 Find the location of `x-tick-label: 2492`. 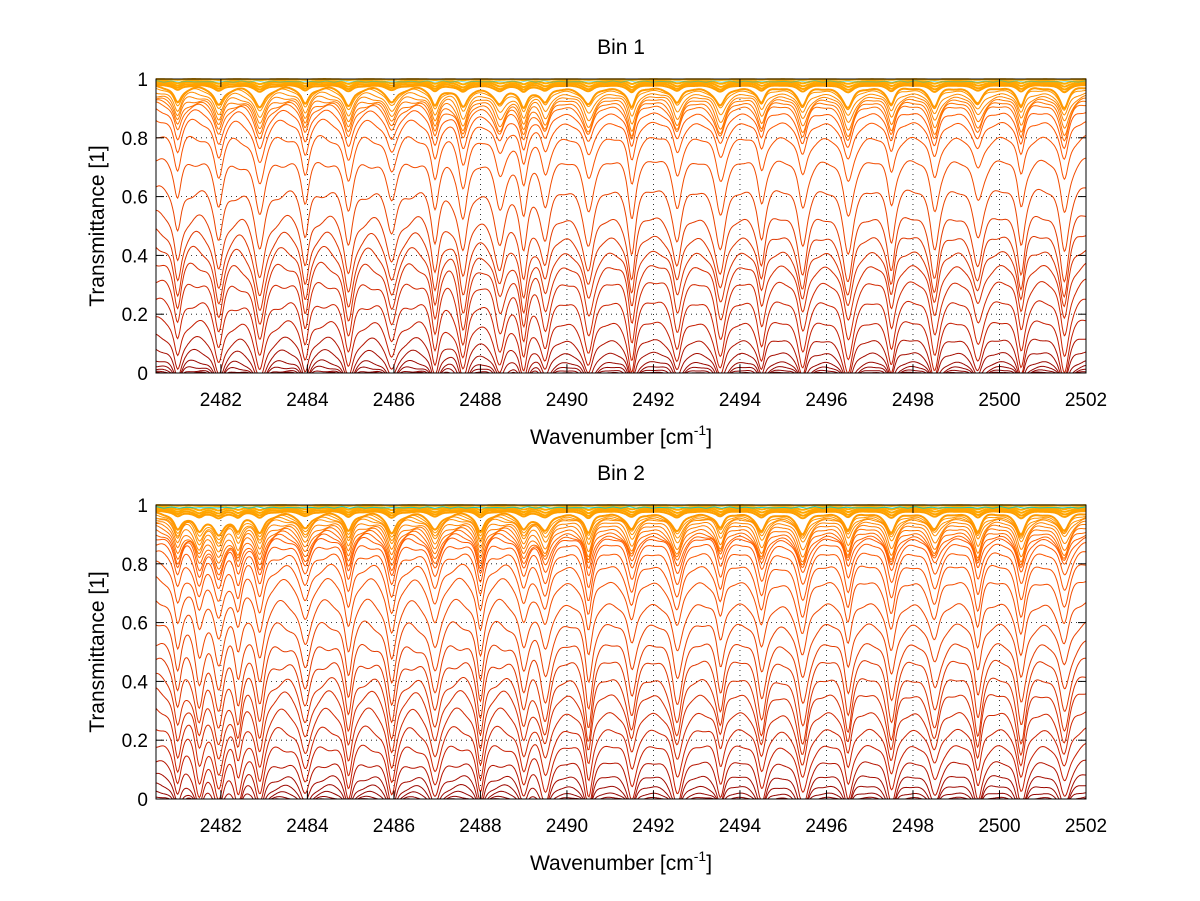

x-tick-label: 2492 is located at coordinates (653, 826).